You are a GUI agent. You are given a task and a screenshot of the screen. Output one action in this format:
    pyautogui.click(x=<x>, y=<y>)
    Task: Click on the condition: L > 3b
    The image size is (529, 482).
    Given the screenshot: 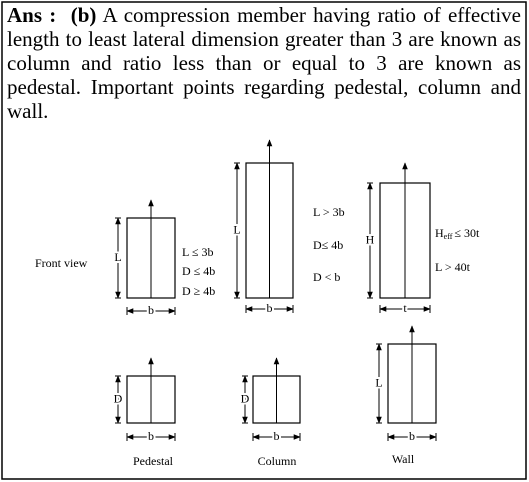 What is the action you would take?
    pyautogui.click(x=329, y=212)
    